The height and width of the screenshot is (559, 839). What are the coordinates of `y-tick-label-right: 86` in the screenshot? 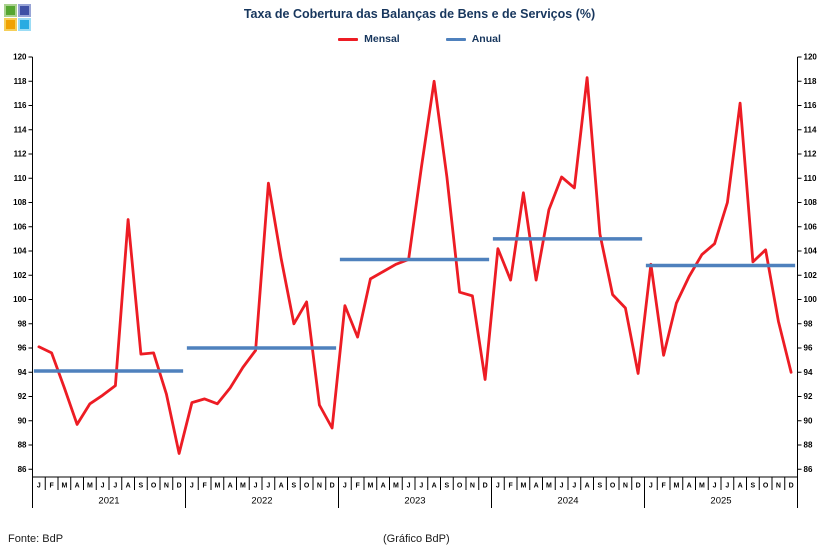 It's located at (808, 469).